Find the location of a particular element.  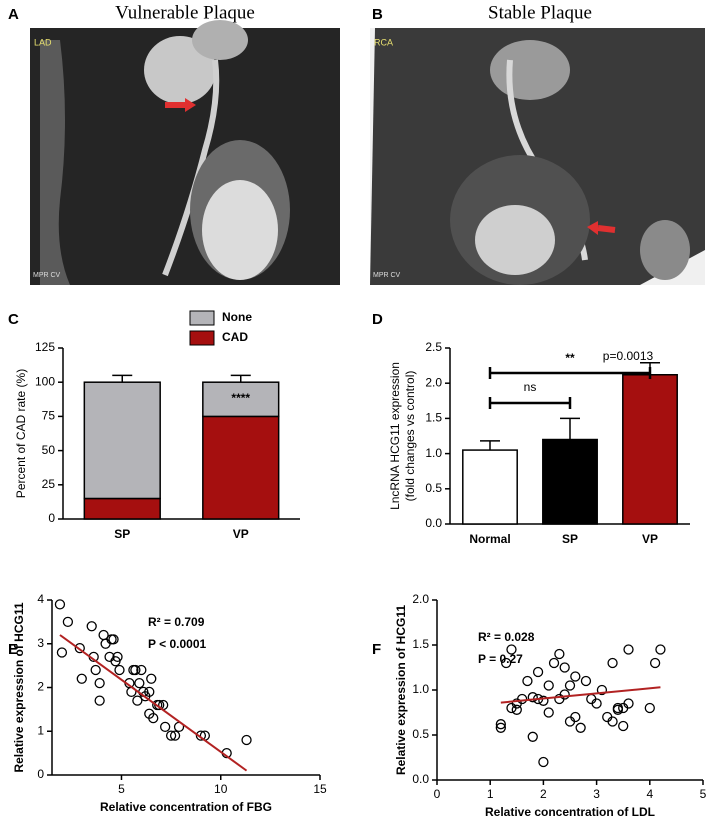

y-axis-label: Relative expression of HCG11 is located at coordinates (19, 687).